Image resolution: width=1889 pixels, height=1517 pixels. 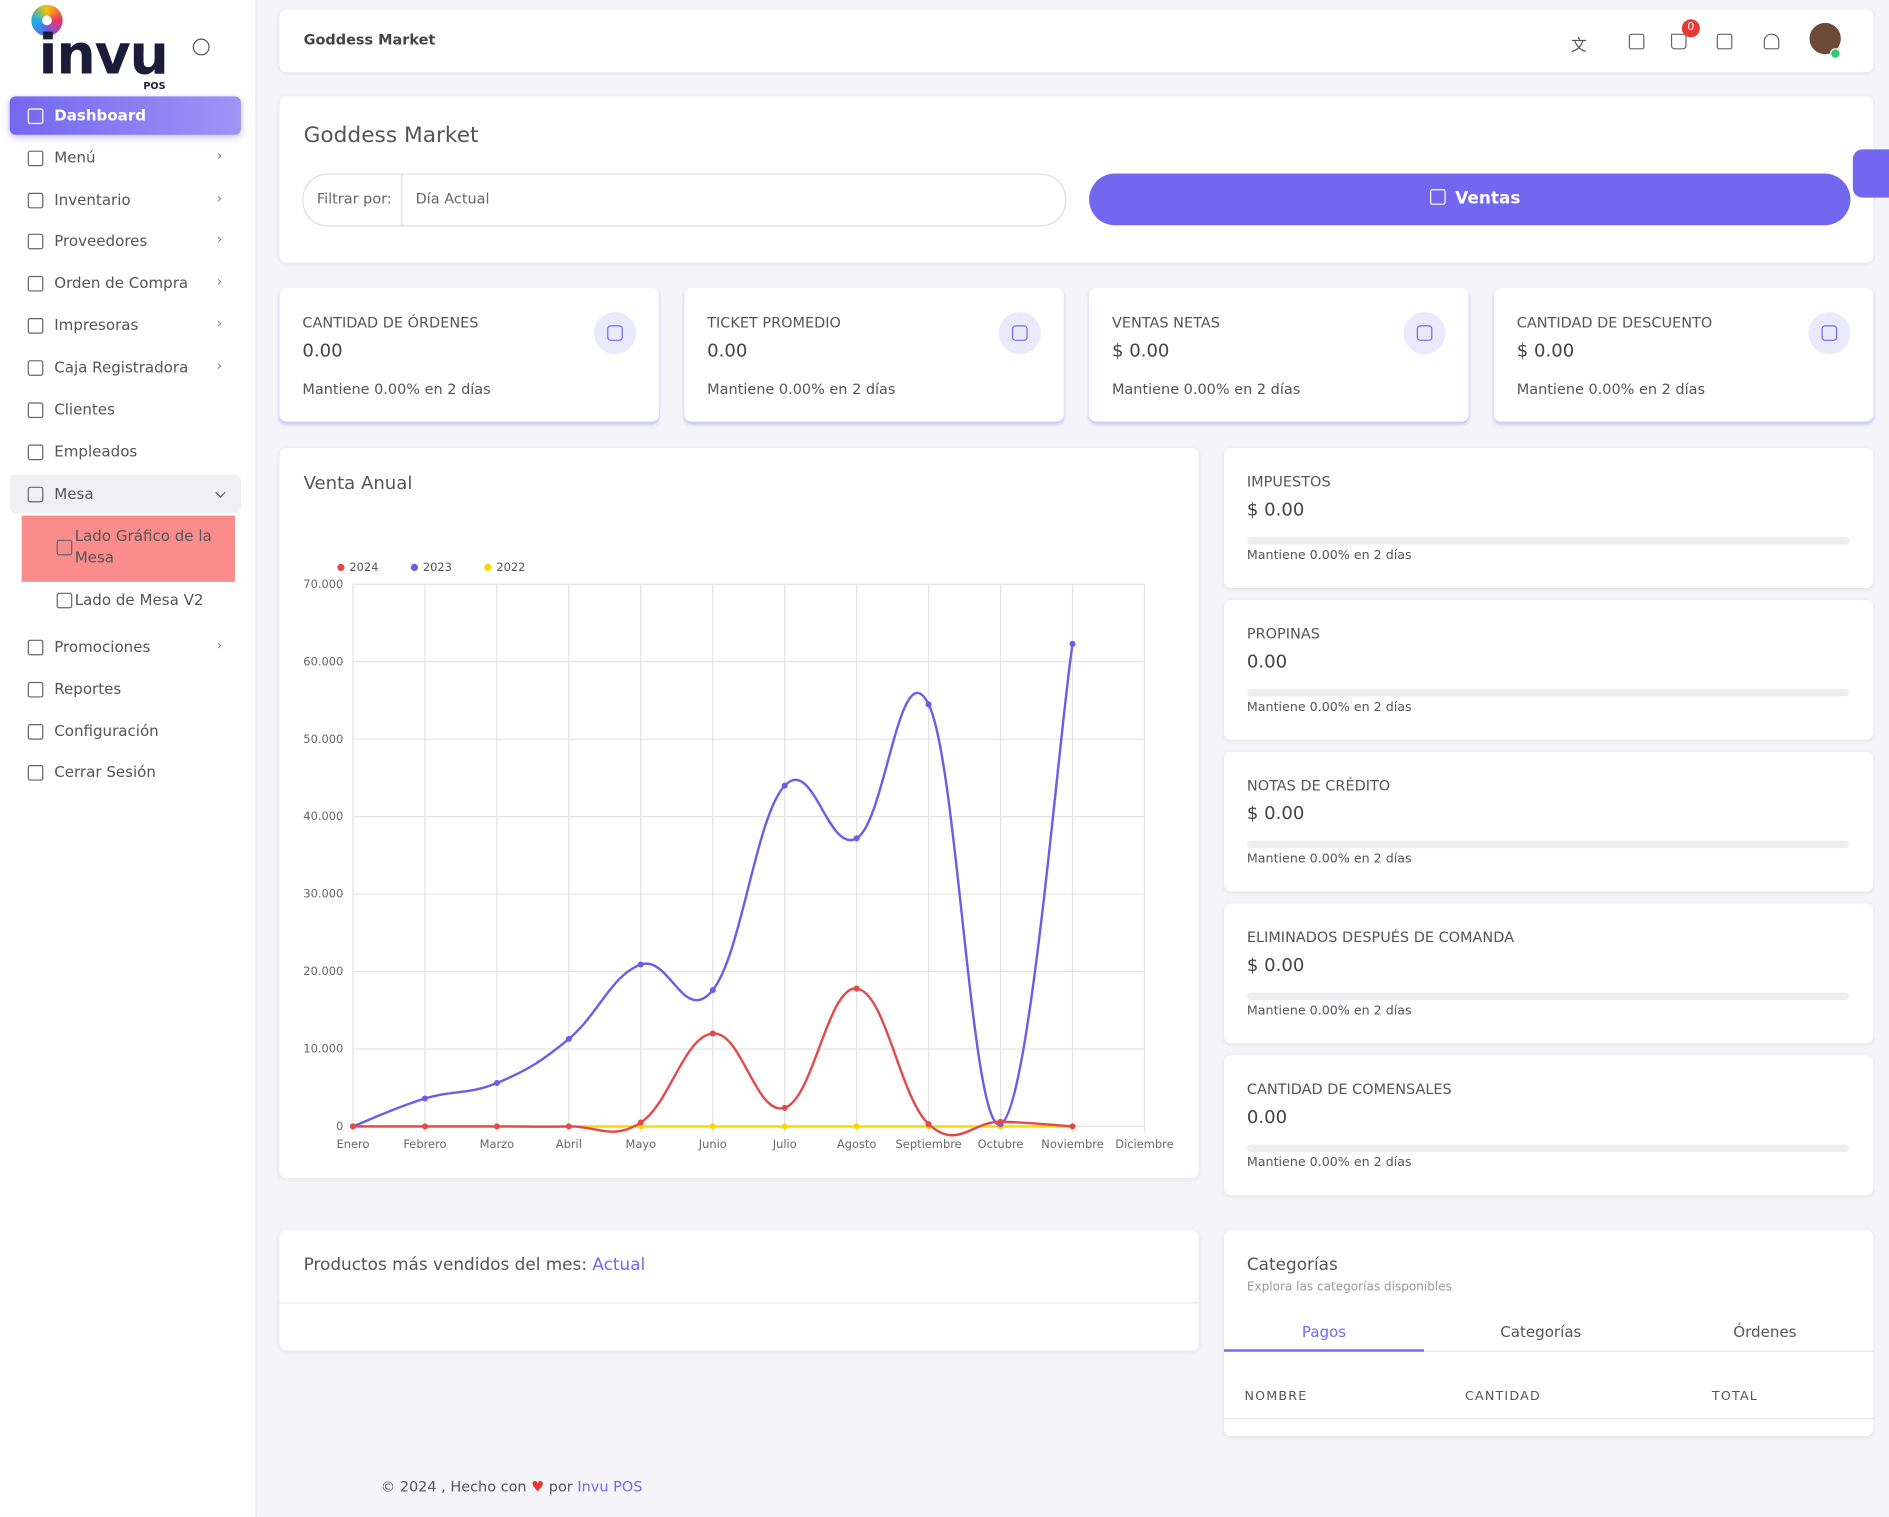 I want to click on menu-item: Empleados, so click(x=96, y=451).